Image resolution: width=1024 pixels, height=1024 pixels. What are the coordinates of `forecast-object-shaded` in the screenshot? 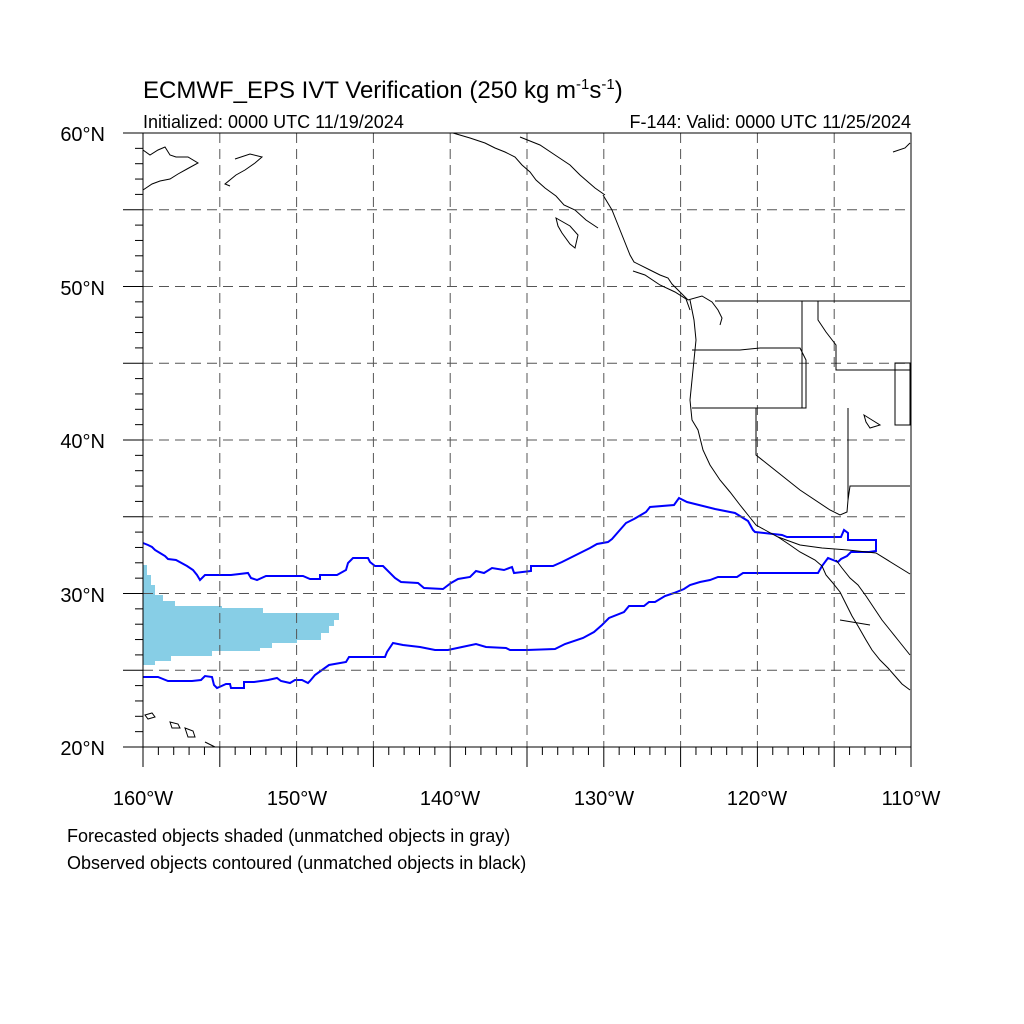 It's located at (241, 615).